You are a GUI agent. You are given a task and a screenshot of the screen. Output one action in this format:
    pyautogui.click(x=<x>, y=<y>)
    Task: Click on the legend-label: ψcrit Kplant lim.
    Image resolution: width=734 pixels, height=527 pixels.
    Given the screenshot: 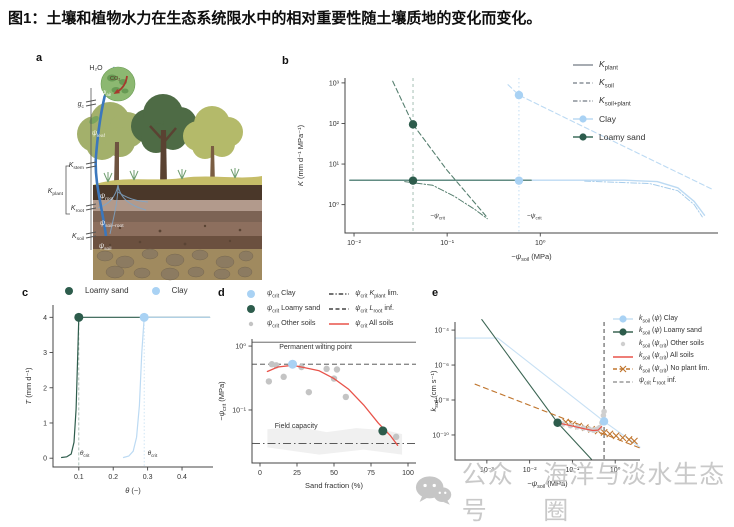 What is the action you would take?
    pyautogui.click(x=377, y=293)
    